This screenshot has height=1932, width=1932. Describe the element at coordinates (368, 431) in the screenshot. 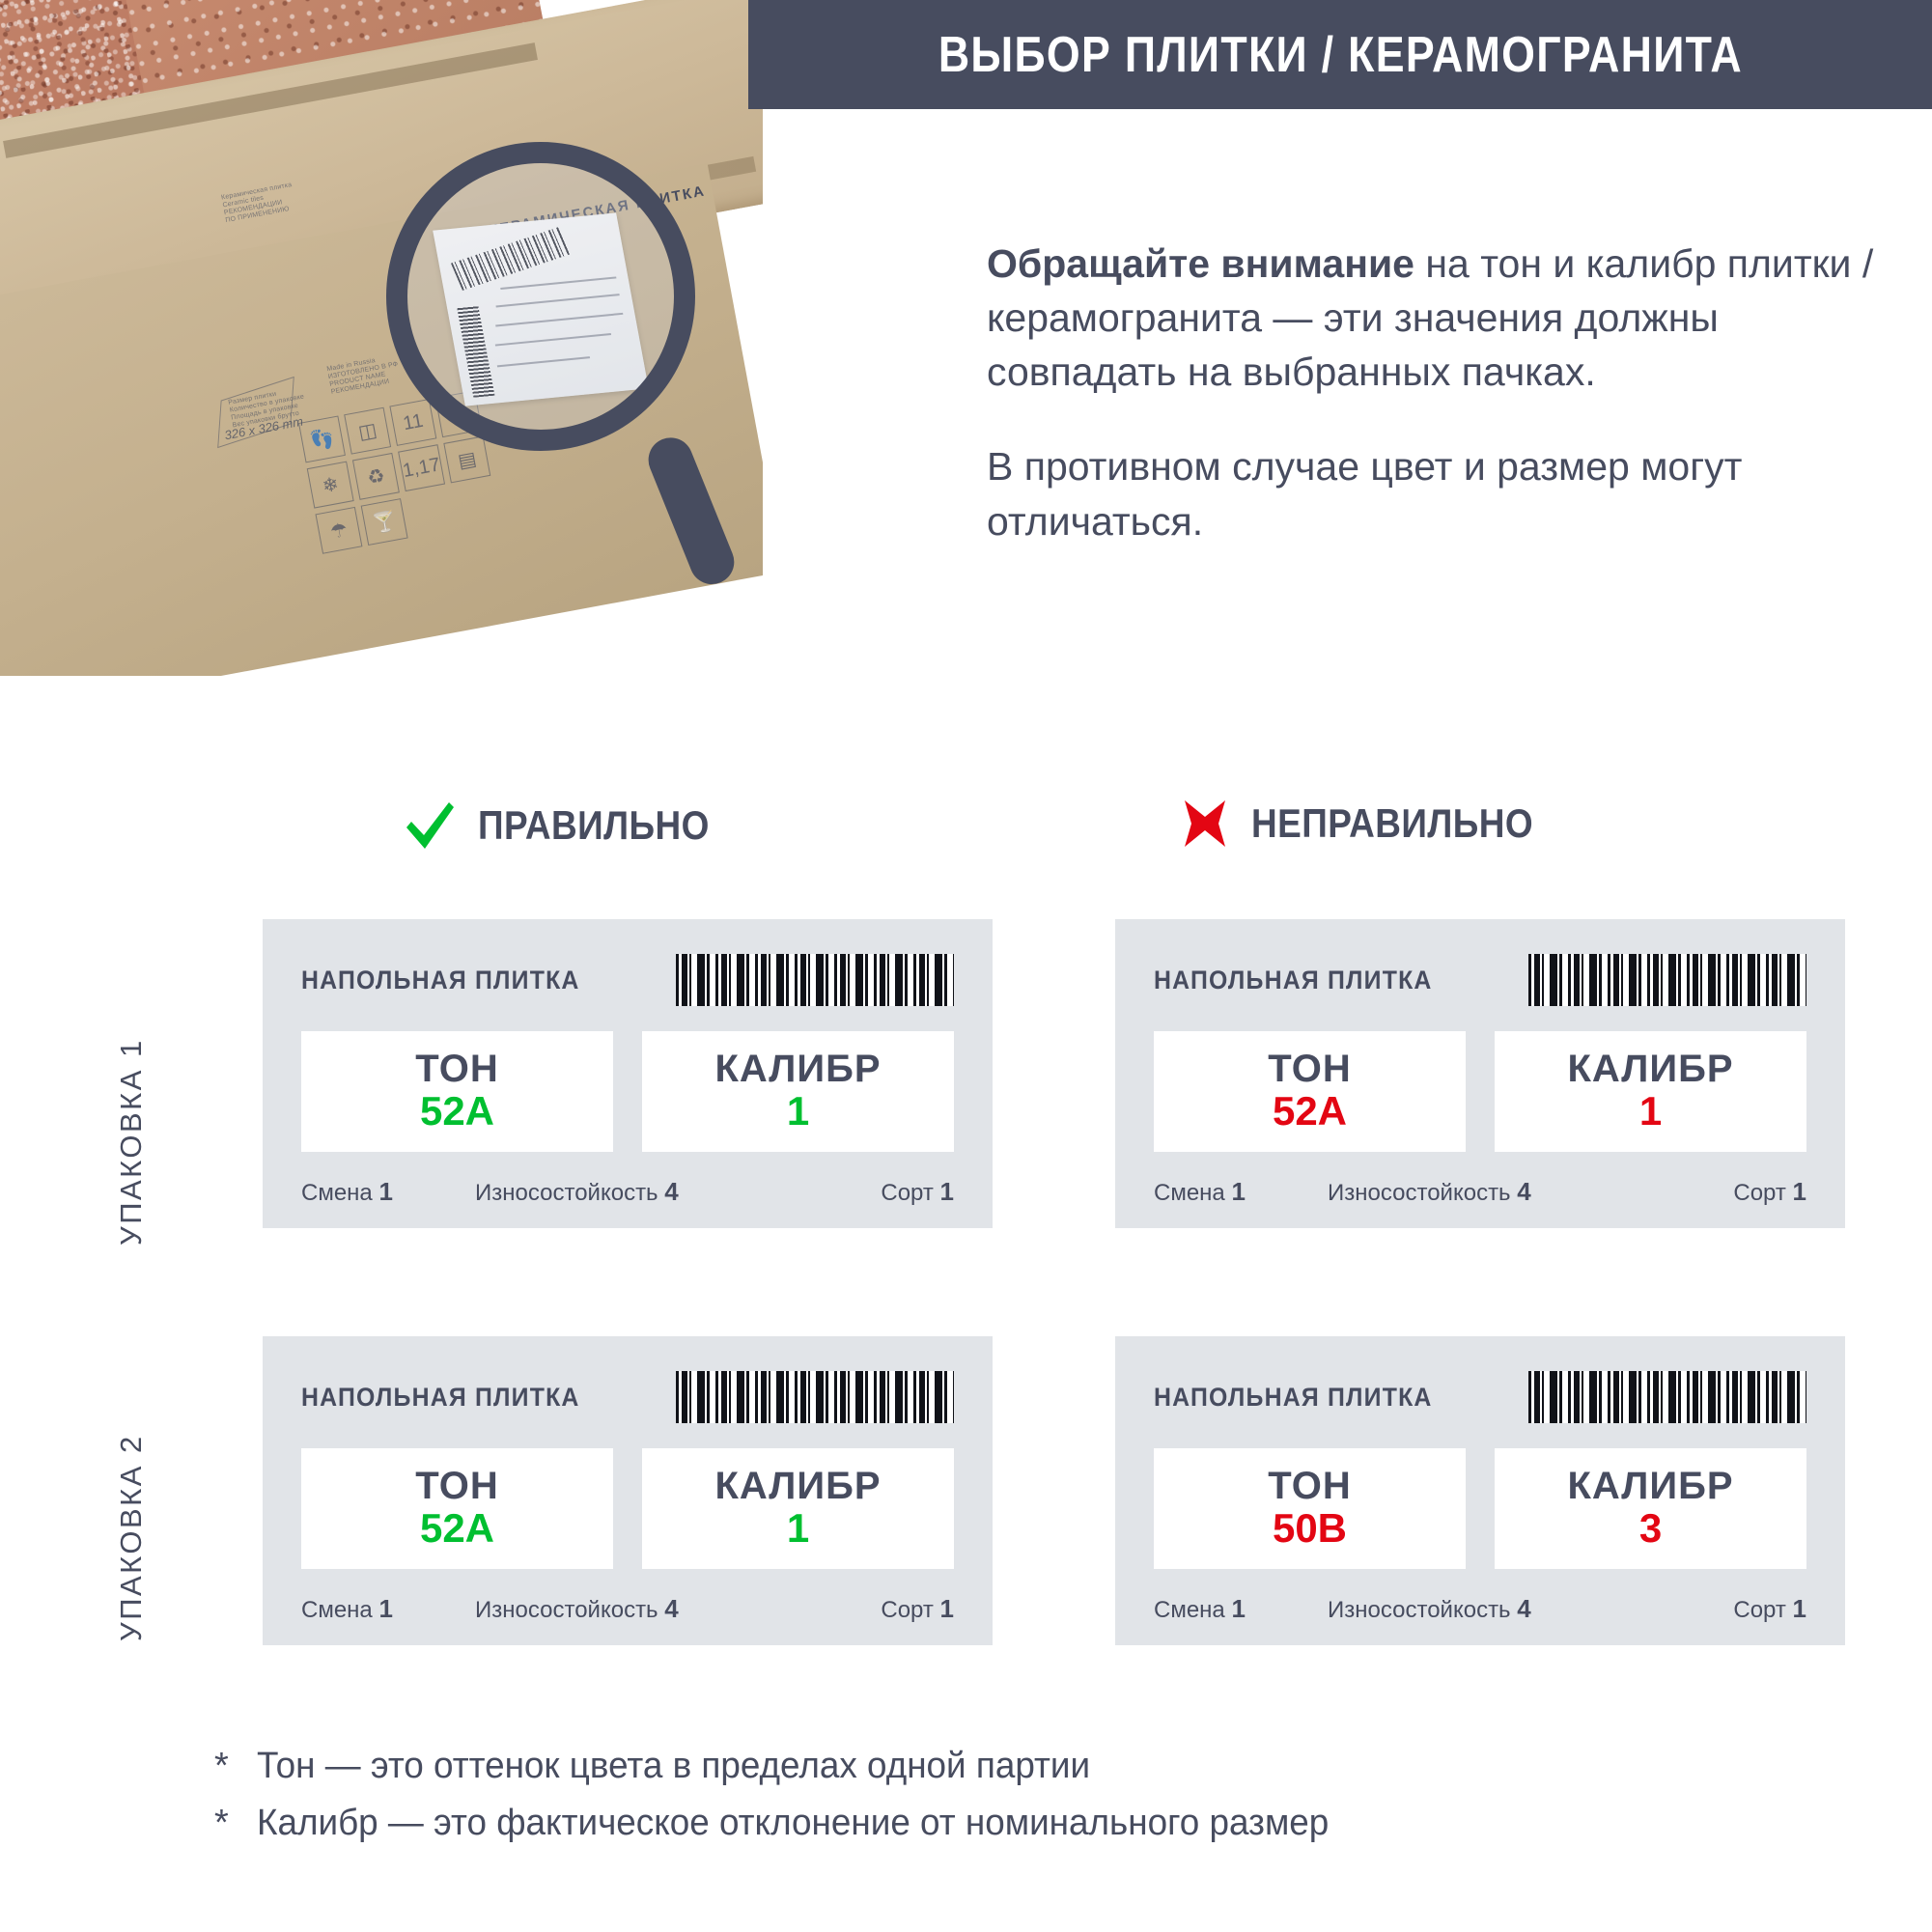

I see `box-stack-icon: ◫` at that location.